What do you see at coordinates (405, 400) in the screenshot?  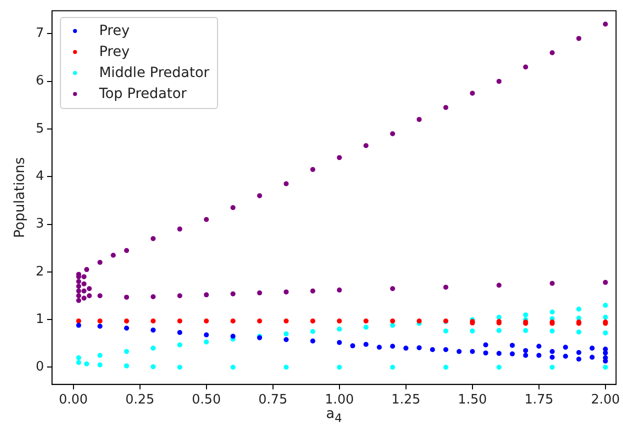 I see `x-tick-label: 1.25` at bounding box center [405, 400].